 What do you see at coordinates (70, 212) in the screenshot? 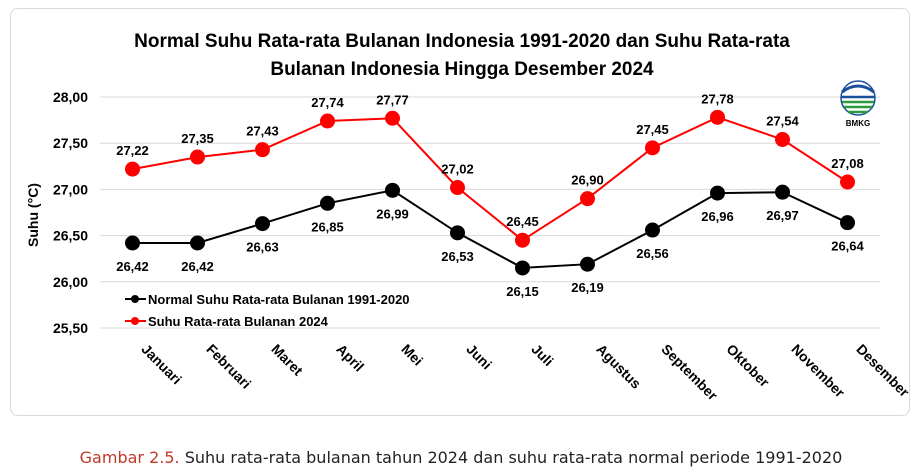
I see `y-axis-ticks: 25,50 26,00 26,50 27,00 27,50 28,00` at bounding box center [70, 212].